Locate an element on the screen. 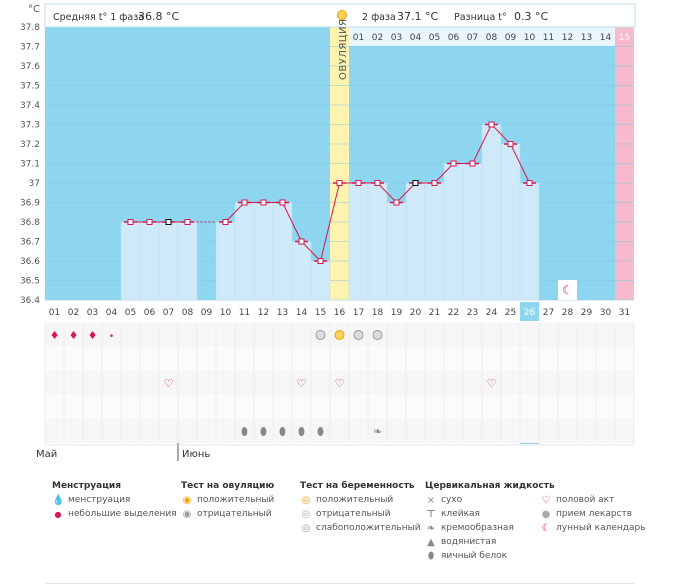  luteal-day-label: 01 is located at coordinates (358, 38).